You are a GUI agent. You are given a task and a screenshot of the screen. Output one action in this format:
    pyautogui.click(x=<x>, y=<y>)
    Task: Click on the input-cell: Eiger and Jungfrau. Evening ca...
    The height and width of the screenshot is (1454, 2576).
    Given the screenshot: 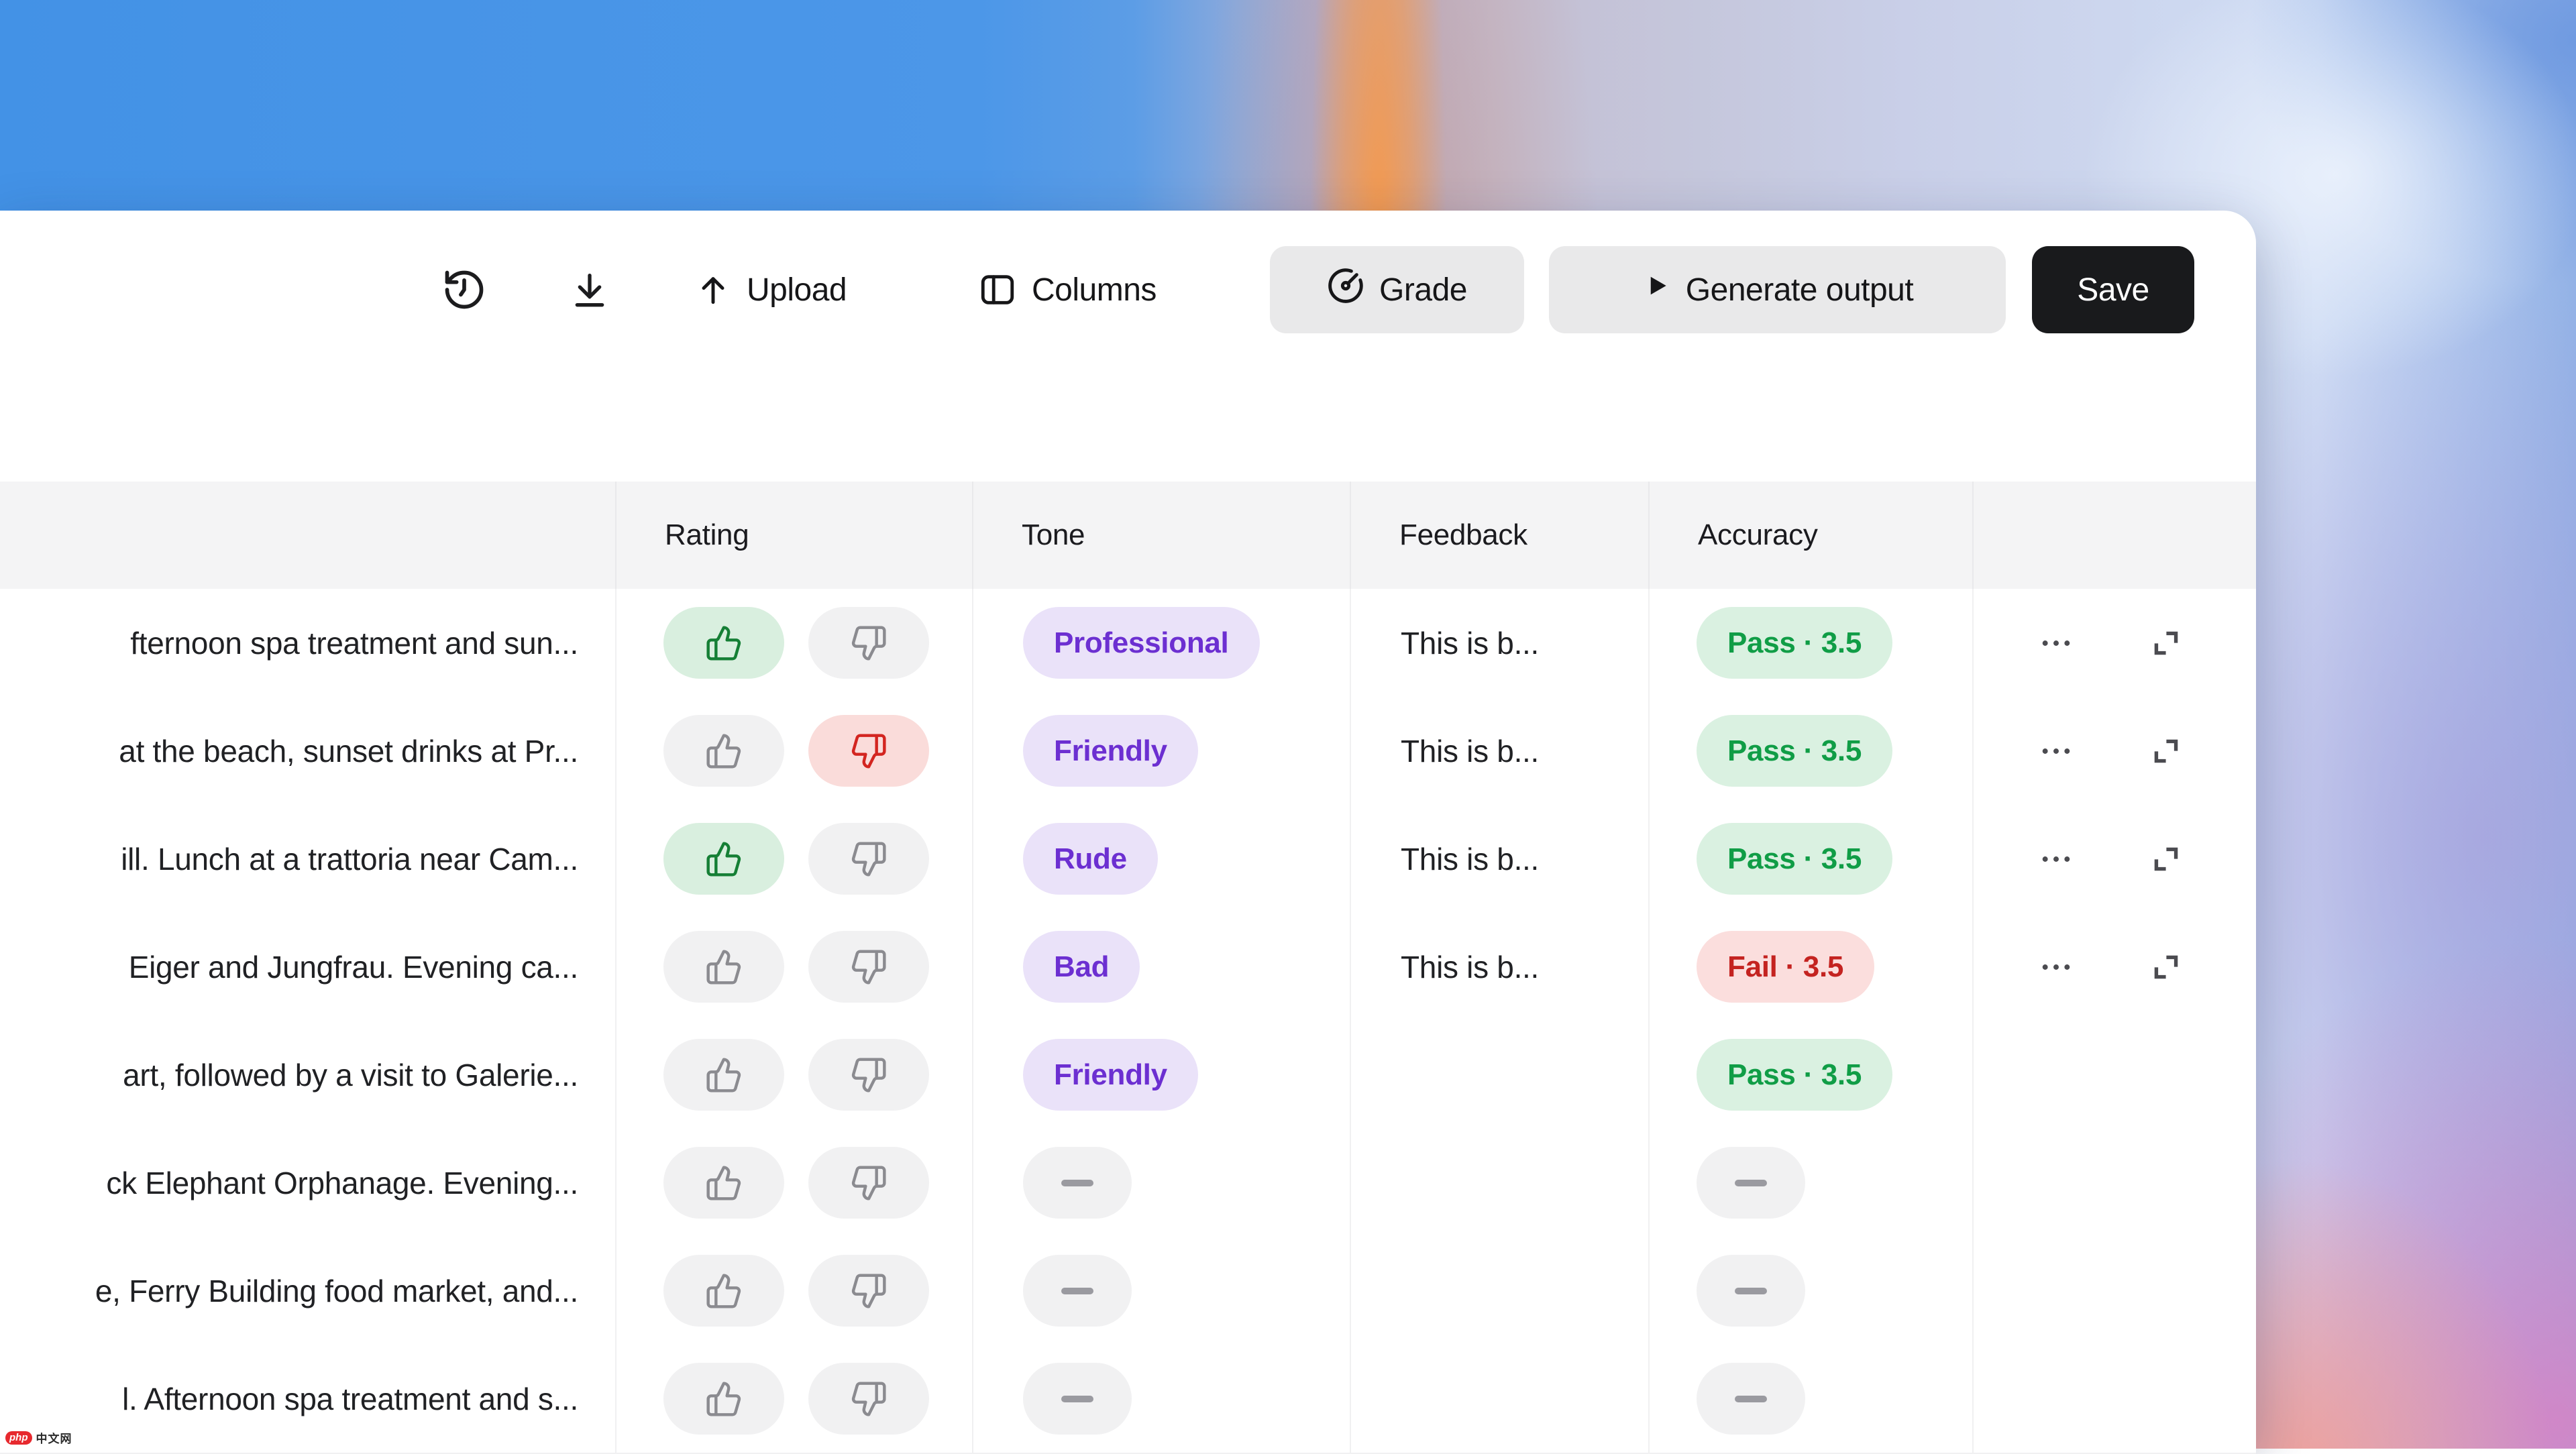 What is the action you would take?
    pyautogui.click(x=307, y=967)
    